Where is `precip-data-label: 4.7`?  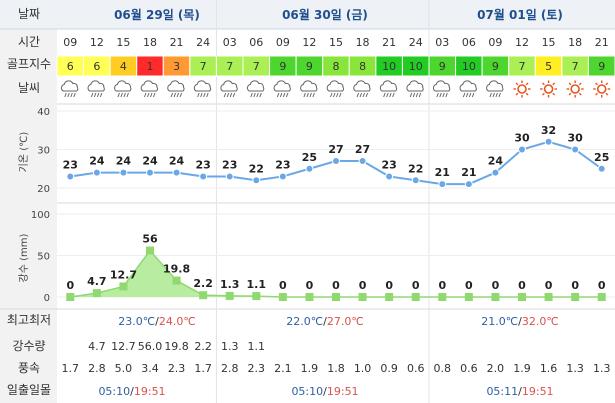 precip-data-label: 4.7 is located at coordinates (97, 281).